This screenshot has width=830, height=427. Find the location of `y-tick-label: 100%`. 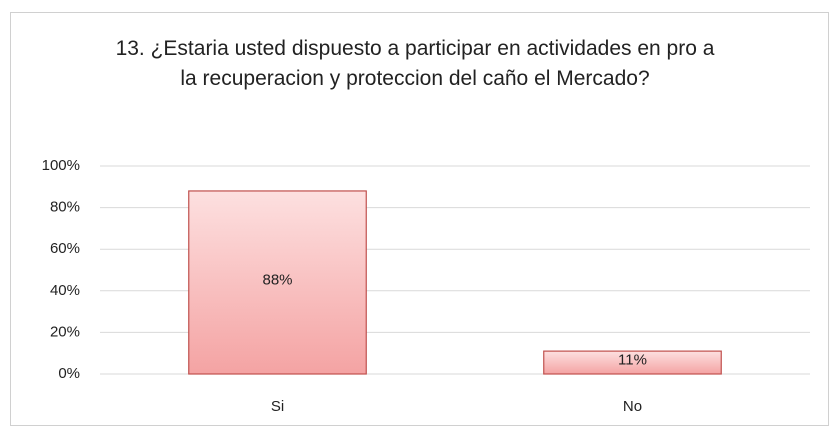

y-tick-label: 100% is located at coordinates (61, 165).